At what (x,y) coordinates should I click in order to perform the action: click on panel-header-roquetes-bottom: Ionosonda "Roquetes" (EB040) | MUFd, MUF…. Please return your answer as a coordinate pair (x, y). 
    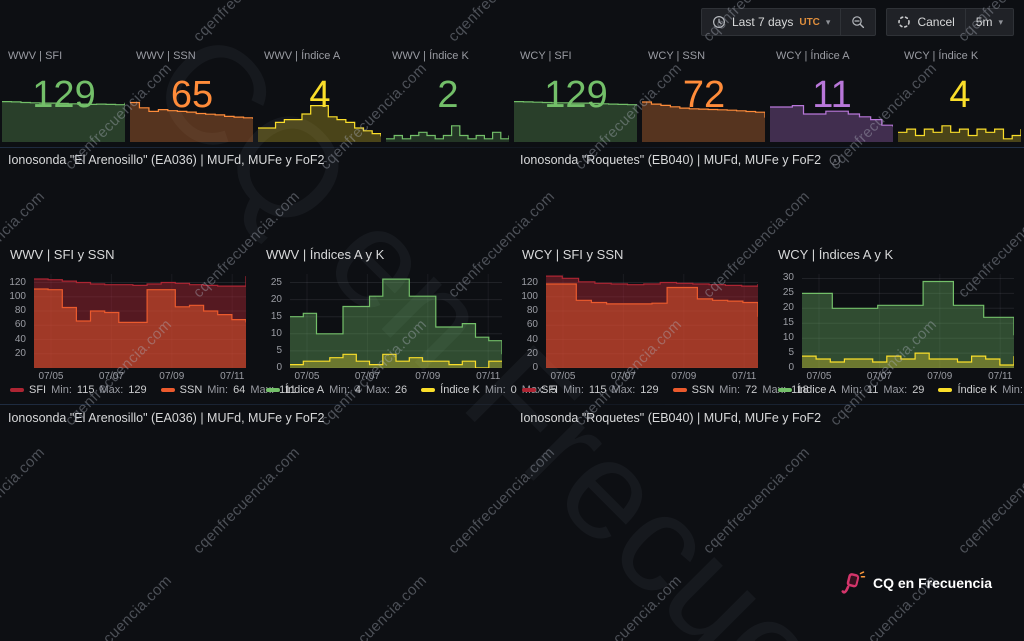
    Looking at the image, I should click on (768, 418).